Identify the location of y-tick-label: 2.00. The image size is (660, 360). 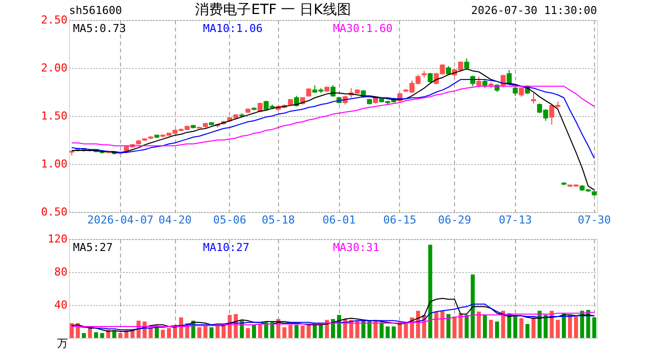
(54, 68).